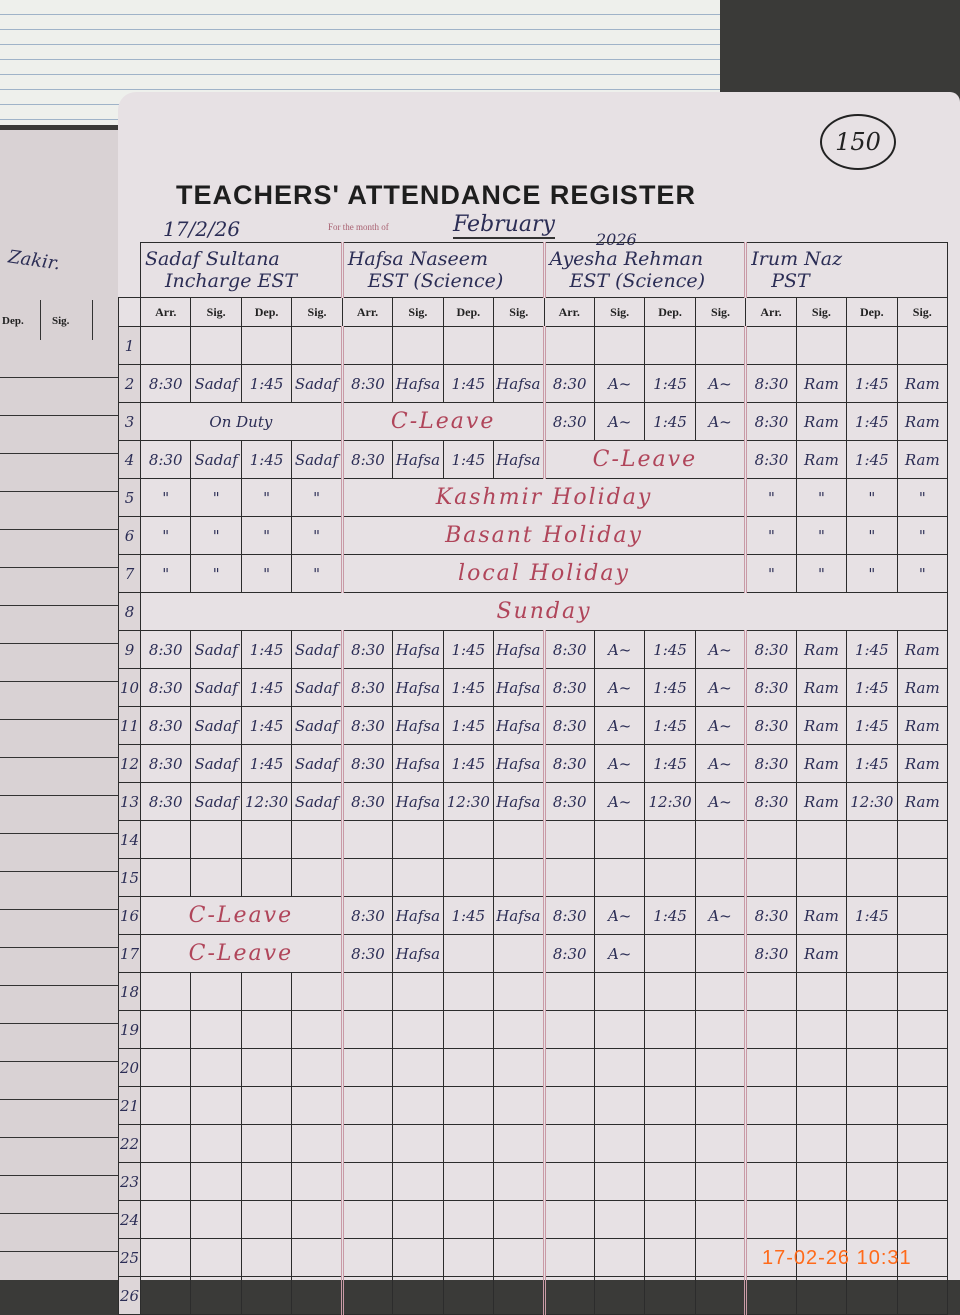 The width and height of the screenshot is (960, 1315). Describe the element at coordinates (241, 421) in the screenshot. I see `attendance-note: On Duty` at that location.